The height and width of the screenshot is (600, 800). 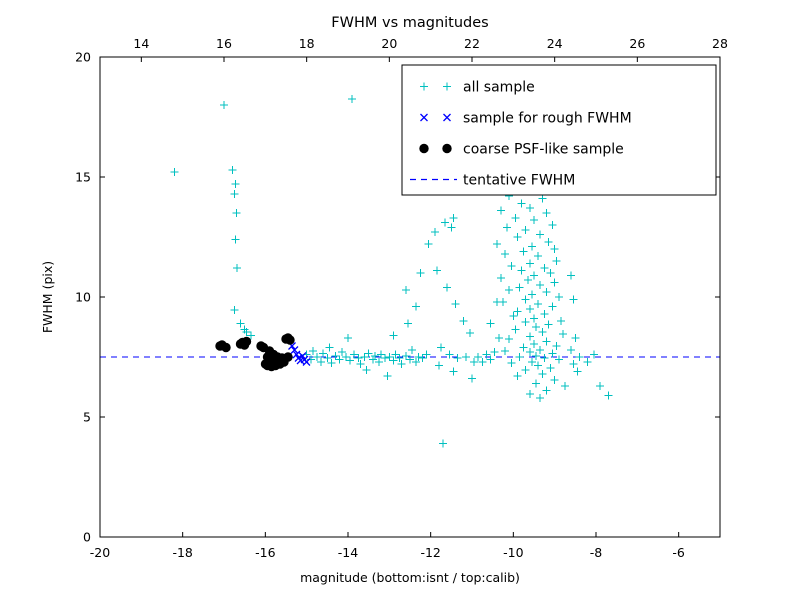 I want to click on legend-box, so click(x=559, y=130).